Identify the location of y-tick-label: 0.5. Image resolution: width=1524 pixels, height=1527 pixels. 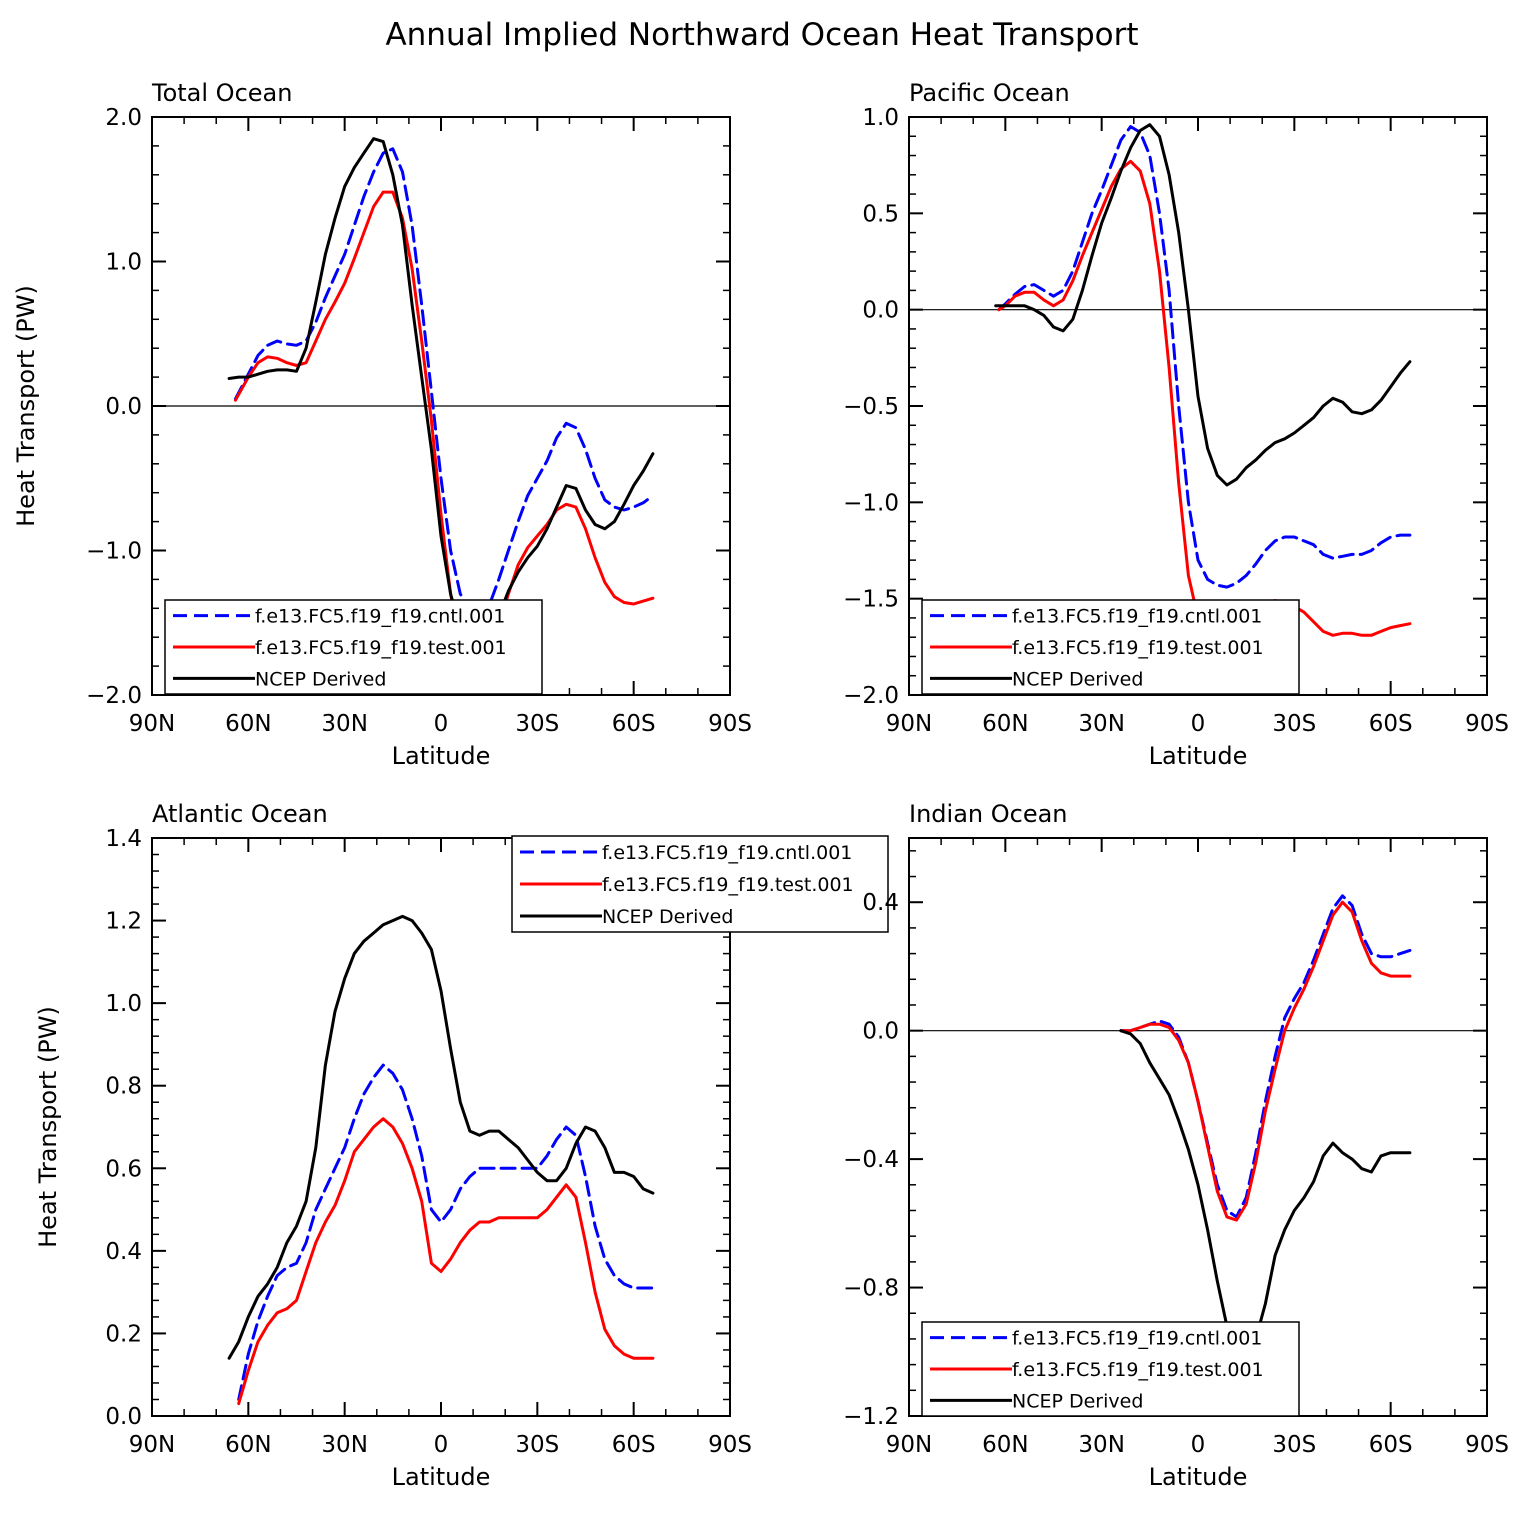
(880, 214).